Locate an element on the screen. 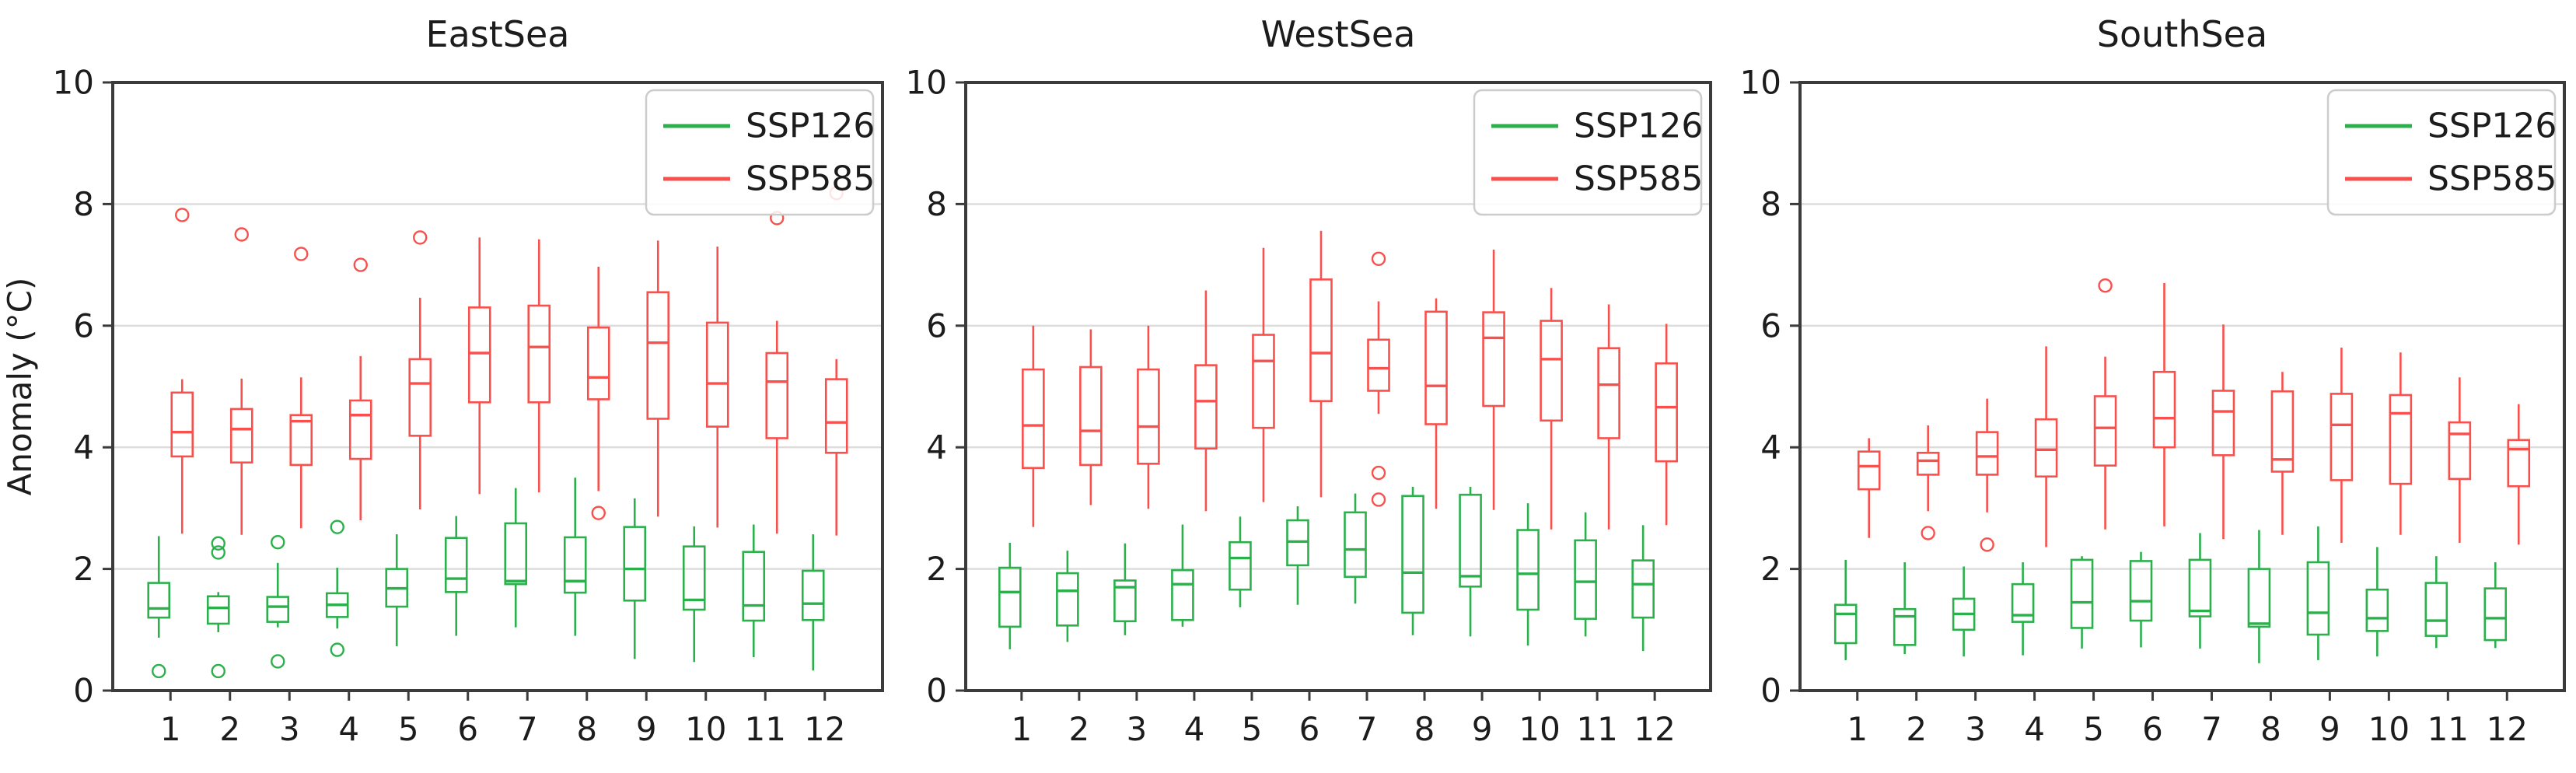 This screenshot has width=2576, height=773. x-tick-label: 2 is located at coordinates (1917, 729).